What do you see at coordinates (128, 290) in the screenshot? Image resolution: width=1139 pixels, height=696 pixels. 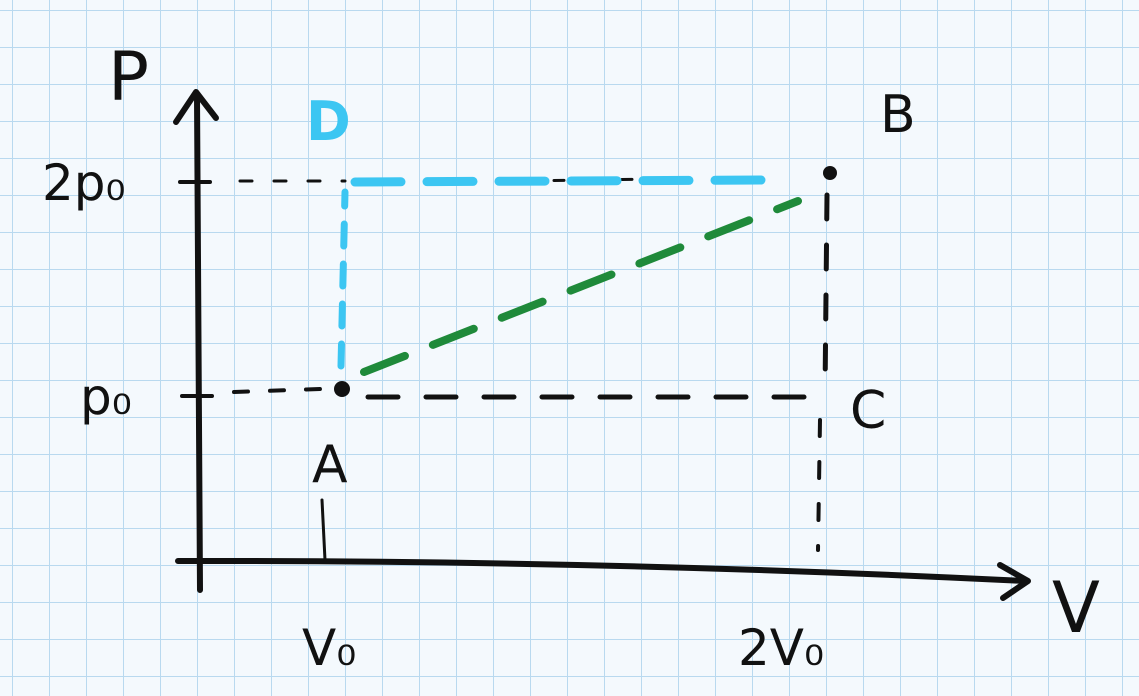 I see `pressure-ticks: 2p₀ p₀` at bounding box center [128, 290].